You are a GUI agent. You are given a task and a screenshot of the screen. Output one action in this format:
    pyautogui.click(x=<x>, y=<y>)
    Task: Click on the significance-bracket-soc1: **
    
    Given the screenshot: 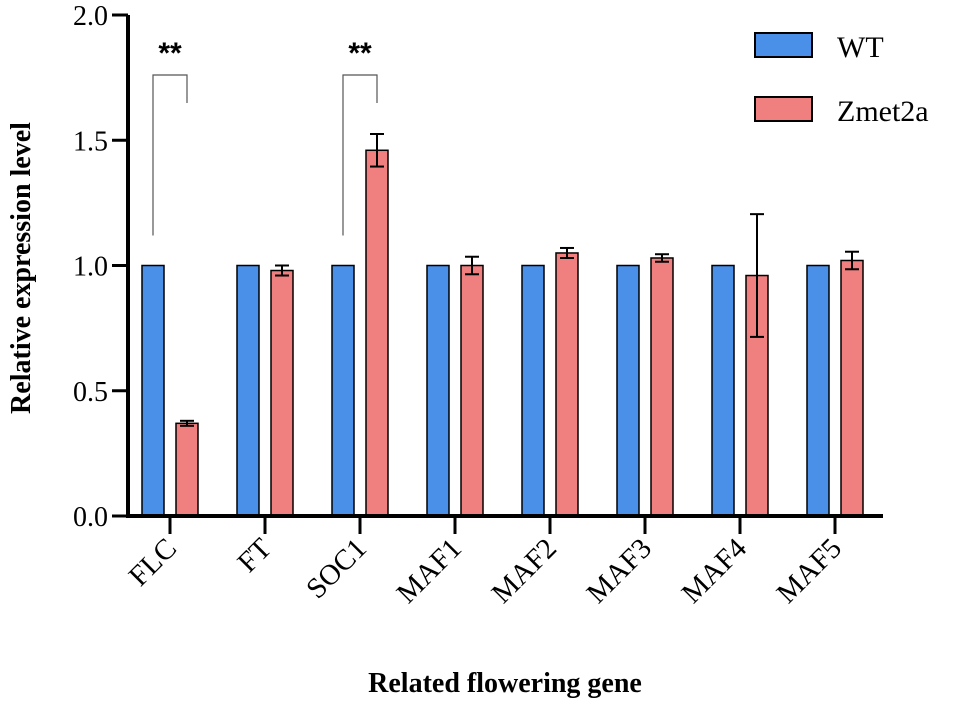 What is the action you would take?
    pyautogui.click(x=360, y=136)
    